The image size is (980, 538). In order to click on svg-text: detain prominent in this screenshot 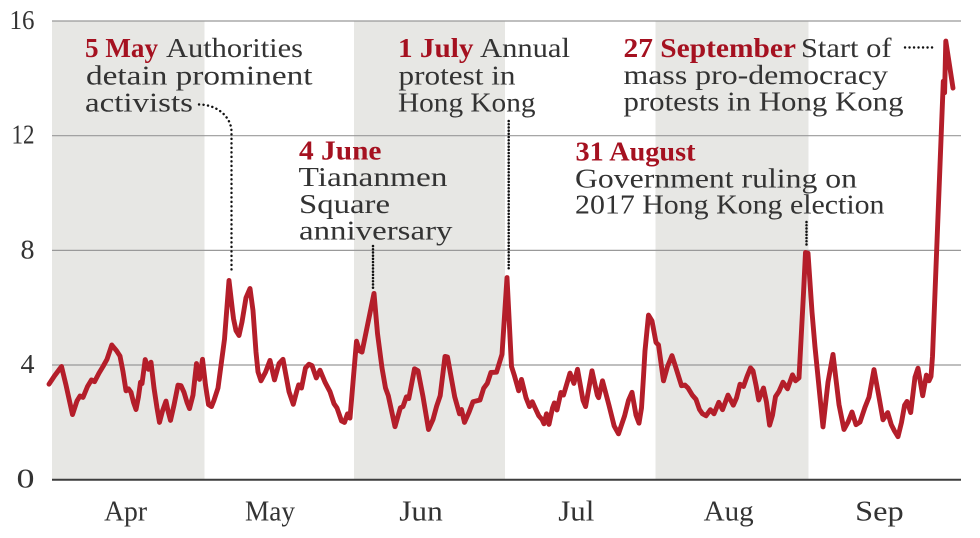, I will do `click(199, 75)`.